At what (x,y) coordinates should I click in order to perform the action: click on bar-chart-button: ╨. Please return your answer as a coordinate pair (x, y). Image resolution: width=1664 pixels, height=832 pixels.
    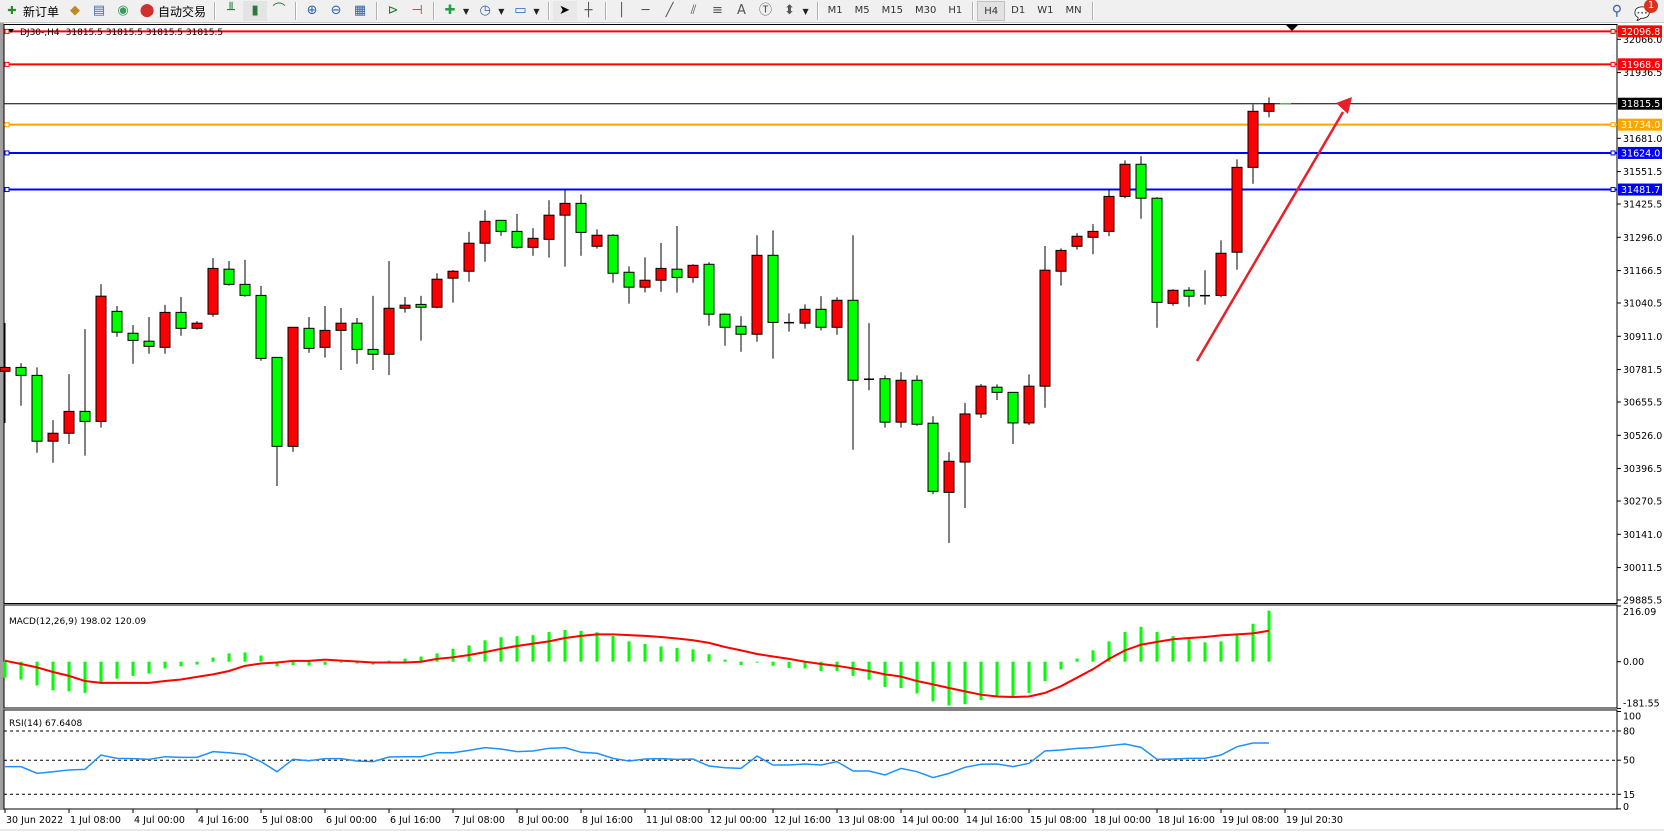
    Looking at the image, I should click on (231, 11).